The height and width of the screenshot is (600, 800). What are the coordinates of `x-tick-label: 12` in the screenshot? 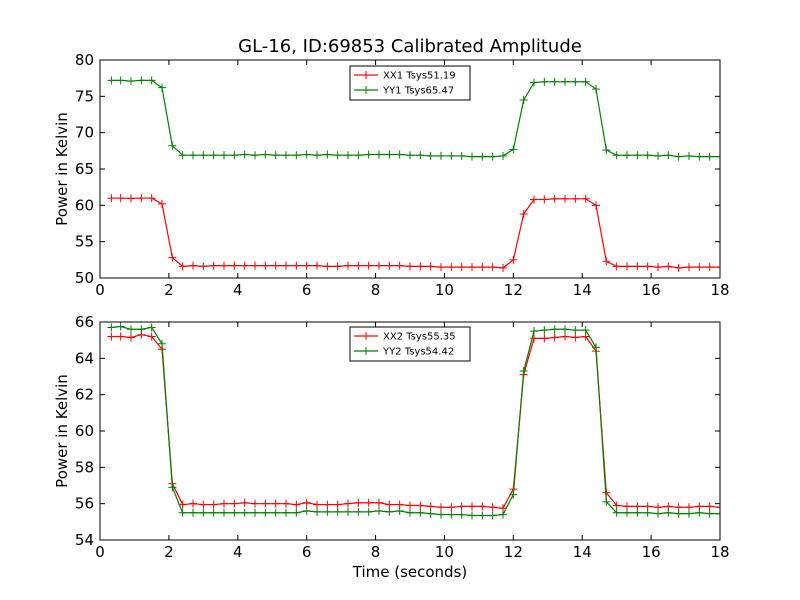 It's located at (513, 290).